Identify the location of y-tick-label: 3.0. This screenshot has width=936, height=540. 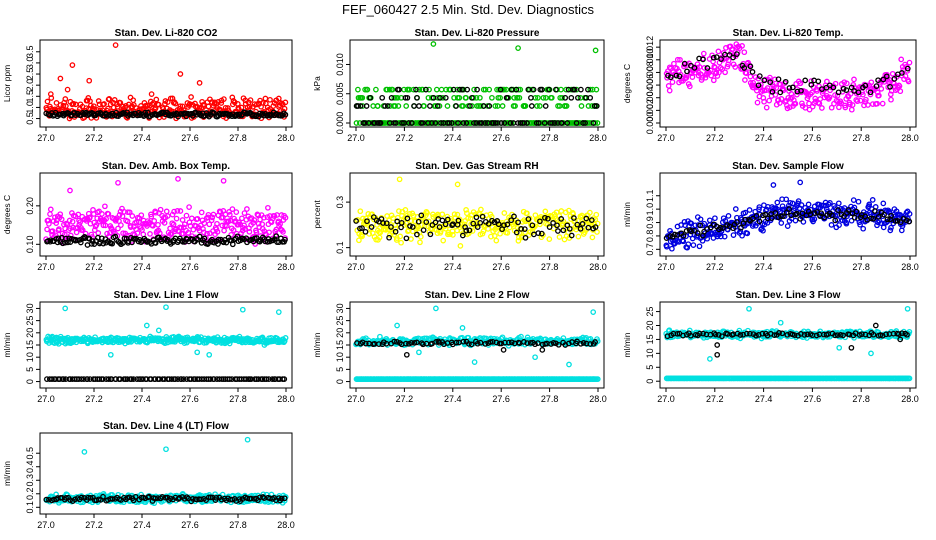
(30, 63).